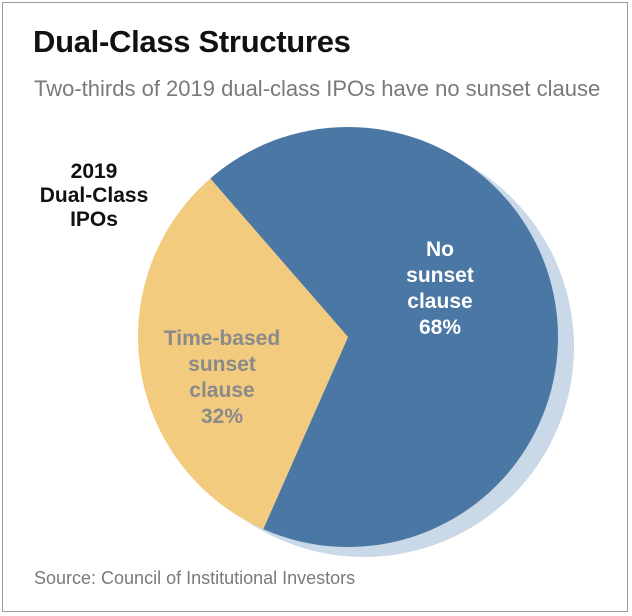 The height and width of the screenshot is (616, 632). What do you see at coordinates (192, 41) in the screenshot?
I see `chart-title: Dual-Class Structures` at bounding box center [192, 41].